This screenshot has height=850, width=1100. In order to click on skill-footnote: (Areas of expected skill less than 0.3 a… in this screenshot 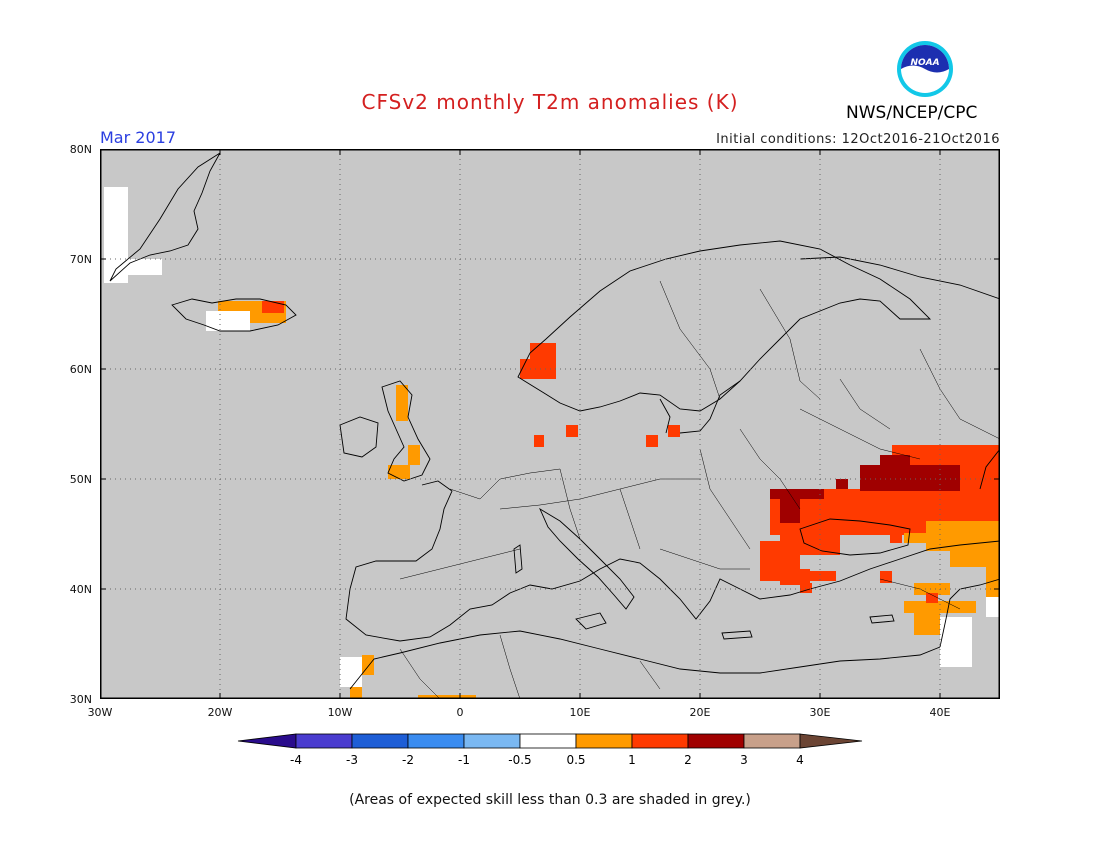, I will do `click(550, 800)`.